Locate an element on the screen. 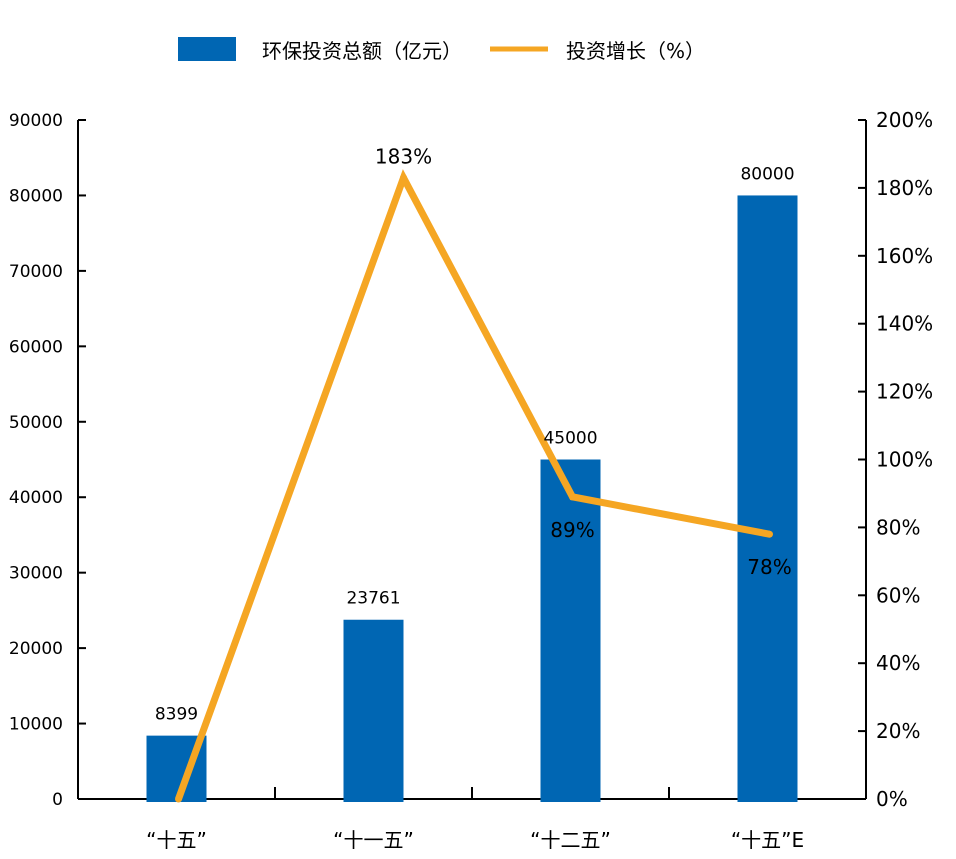 Image resolution: width=956 pixels, height=859 pixels. category-label: “十一五” is located at coordinates (373, 840).